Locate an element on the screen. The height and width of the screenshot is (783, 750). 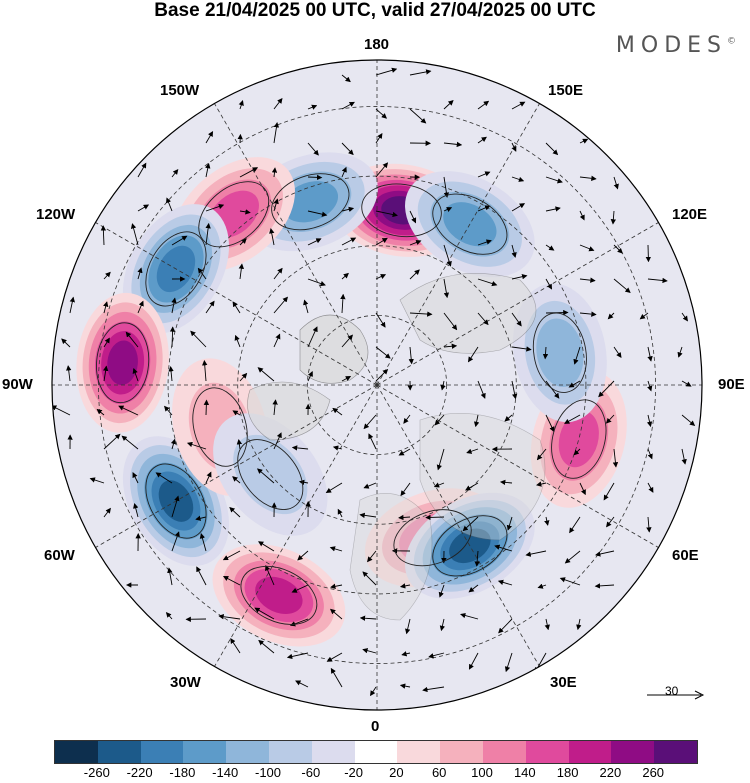
colorbar-tick-label: 220 is located at coordinates (610, 772).